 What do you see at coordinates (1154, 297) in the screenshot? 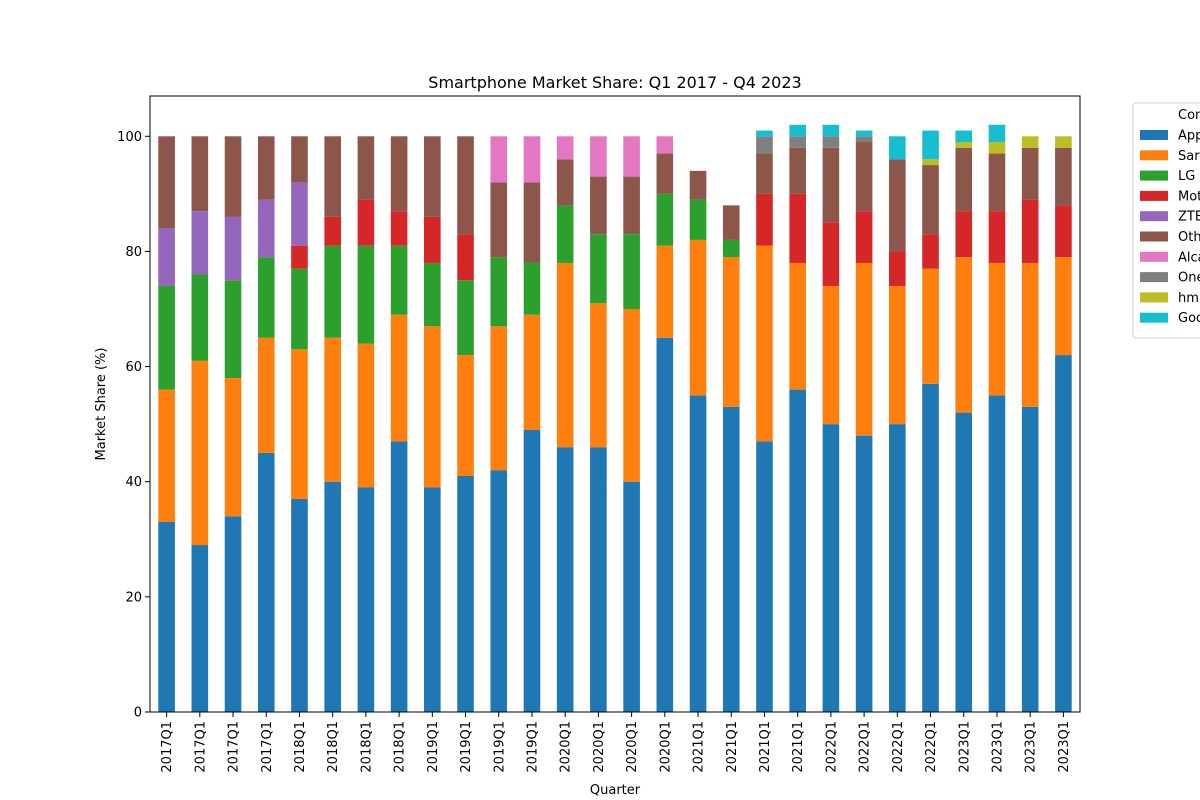
I see `legend-swatch-hm` at bounding box center [1154, 297].